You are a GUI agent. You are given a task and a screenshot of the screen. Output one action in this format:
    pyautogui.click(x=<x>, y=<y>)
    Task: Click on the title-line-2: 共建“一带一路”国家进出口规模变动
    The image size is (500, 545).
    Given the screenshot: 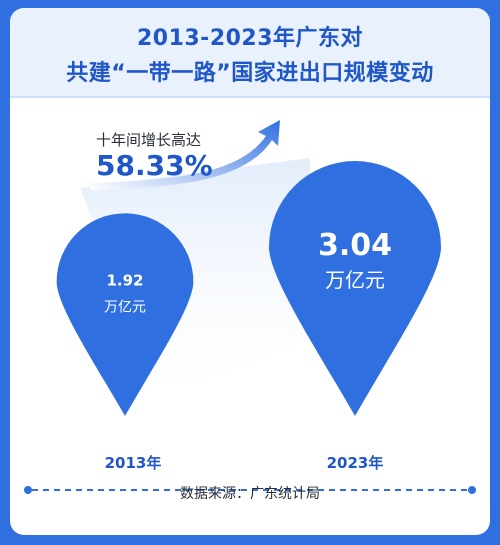 What is the action you would take?
    pyautogui.click(x=250, y=73)
    